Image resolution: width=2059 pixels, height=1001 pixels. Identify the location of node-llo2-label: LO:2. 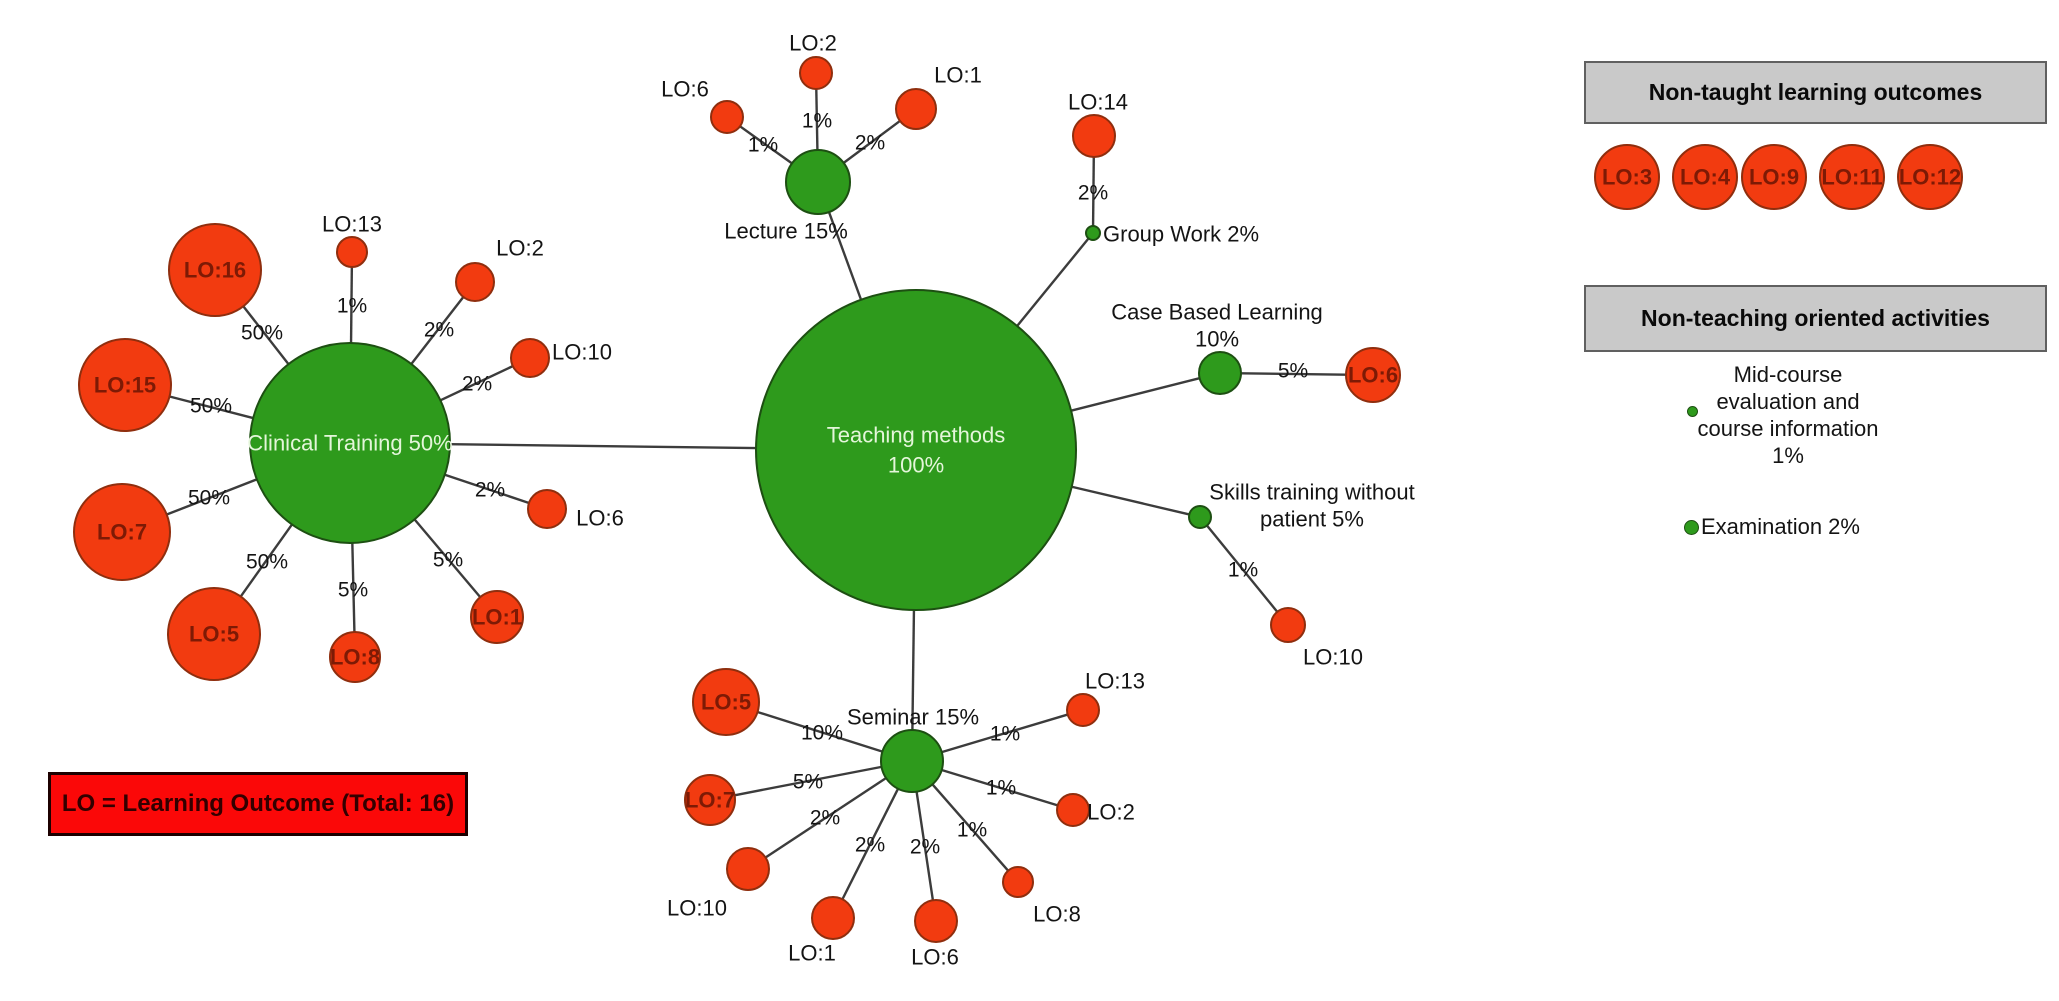
(813, 43).